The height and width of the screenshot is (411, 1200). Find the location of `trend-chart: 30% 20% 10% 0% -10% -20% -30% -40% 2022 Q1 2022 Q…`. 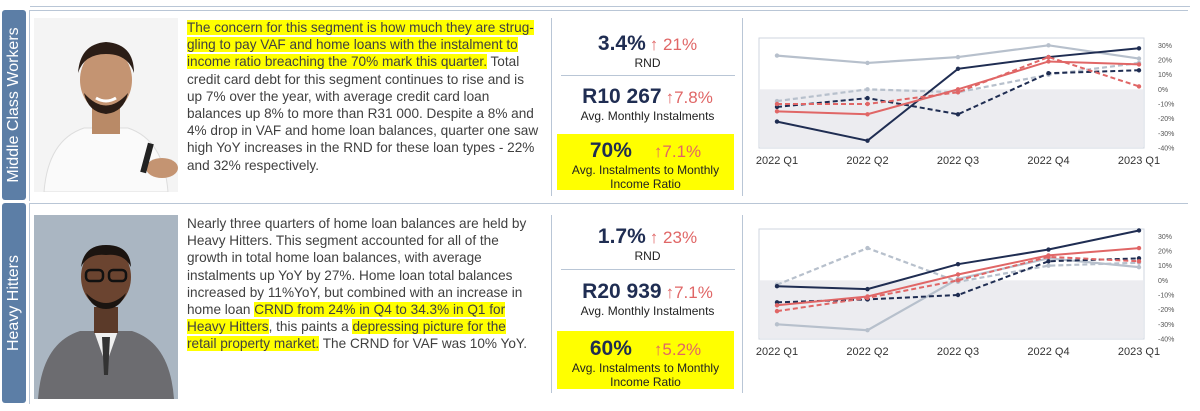

trend-chart: 30% 20% 10% 0% -10% -20% -30% -40% 2022 Q1 2022 Q… is located at coordinates (965, 293).